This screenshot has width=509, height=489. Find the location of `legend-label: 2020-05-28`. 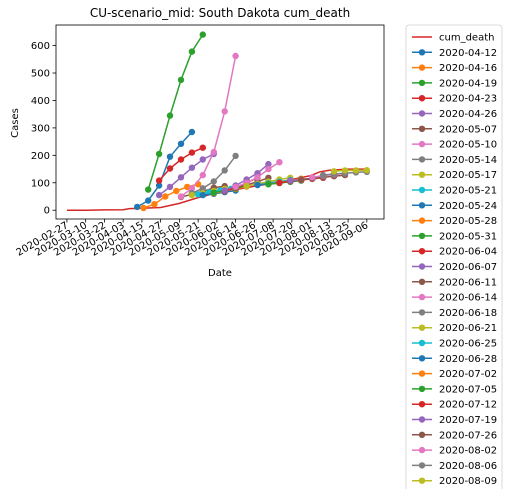

legend-label: 2020-05-28 is located at coordinates (468, 221).